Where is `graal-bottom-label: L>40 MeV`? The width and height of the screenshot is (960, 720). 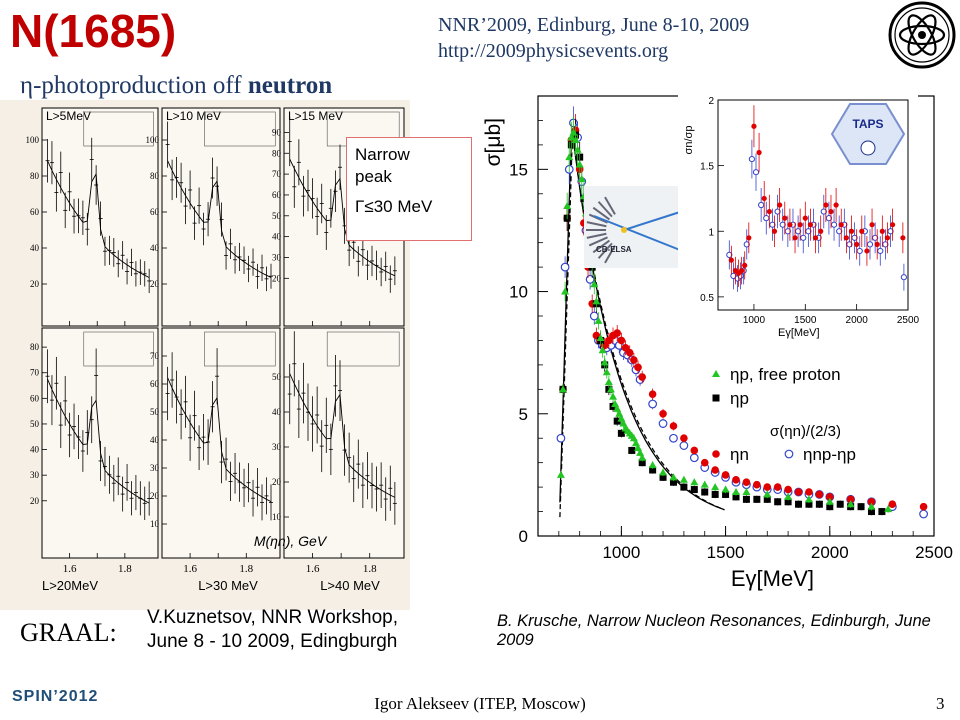 graal-bottom-label: L>40 MeV is located at coordinates (350, 585).